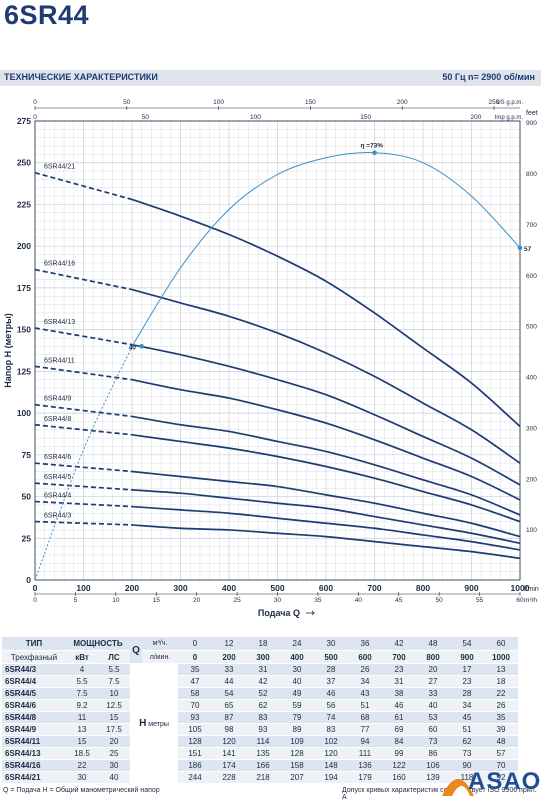  Describe the element at coordinates (399, 644) in the screenshot. I see `th-q-m3h: 42` at that location.